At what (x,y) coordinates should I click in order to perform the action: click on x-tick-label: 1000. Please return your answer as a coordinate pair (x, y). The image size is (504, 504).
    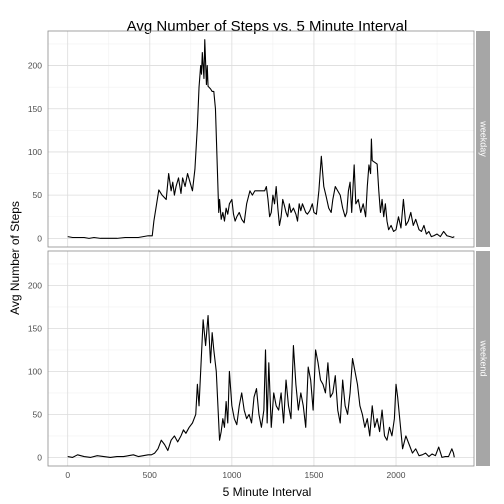
    Looking at the image, I should click on (231, 475).